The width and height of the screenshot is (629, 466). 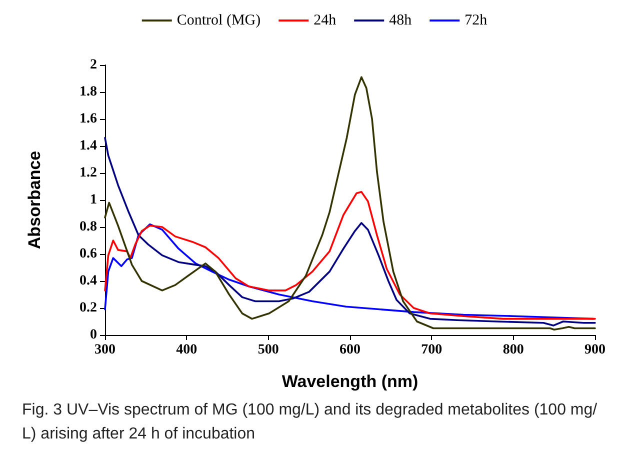 I want to click on y-tick-label: 0, so click(x=93, y=335).